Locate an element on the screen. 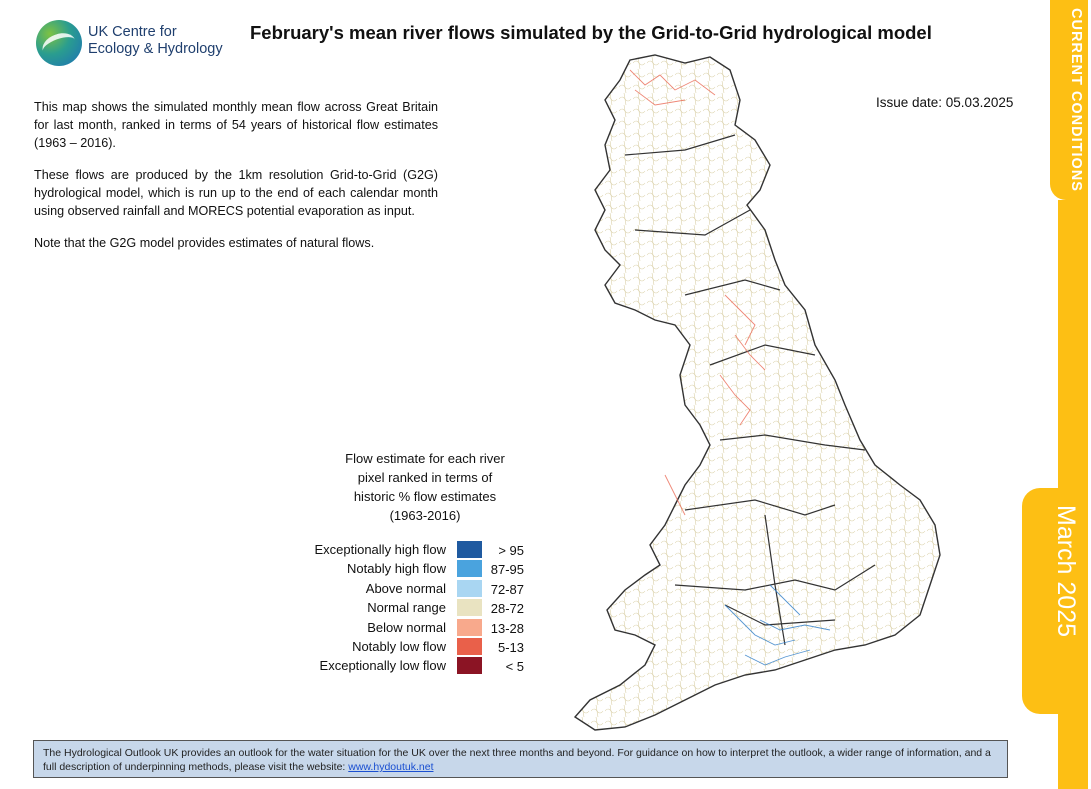 Image resolution: width=1091 pixels, height=789 pixels. logo-line-2: Ecology & Hydrology is located at coordinates (155, 49).